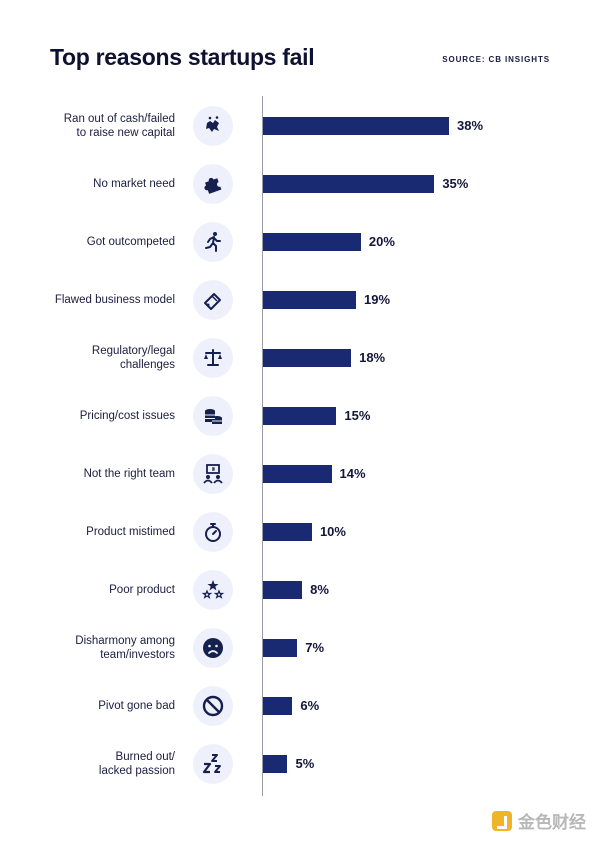 The height and width of the screenshot is (843, 600). Describe the element at coordinates (319, 589) in the screenshot. I see `data-label: 8%` at that location.